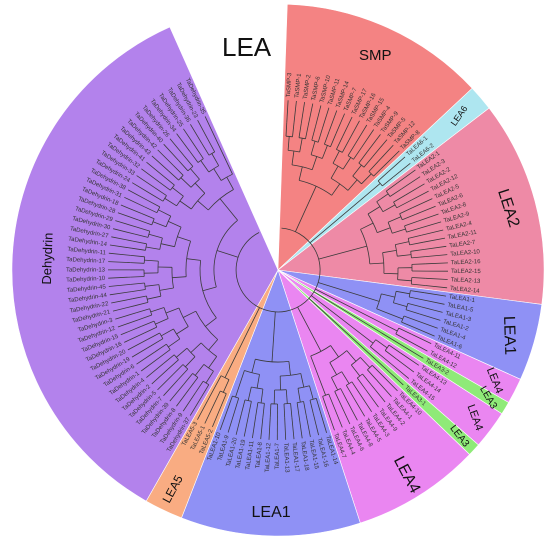 The image size is (550, 540). Describe the element at coordinates (462, 236) in the screenshot. I see `leaf-label: TaLEA2-11` at that location.